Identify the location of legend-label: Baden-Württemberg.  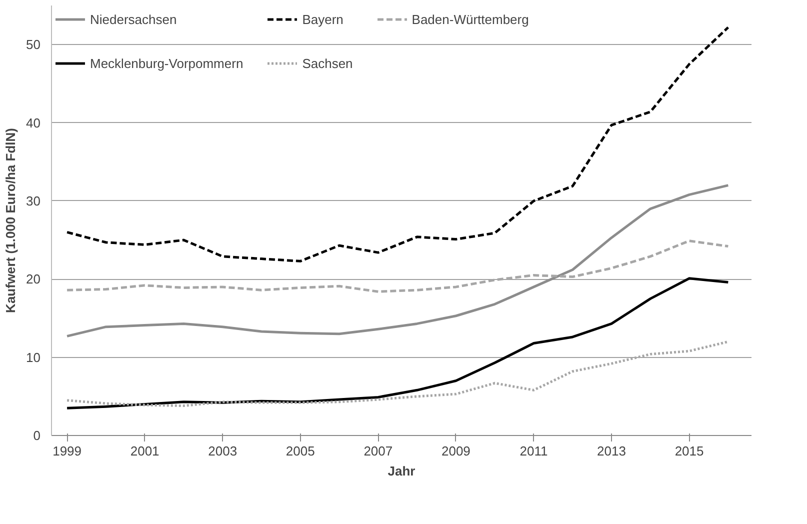
(470, 19).